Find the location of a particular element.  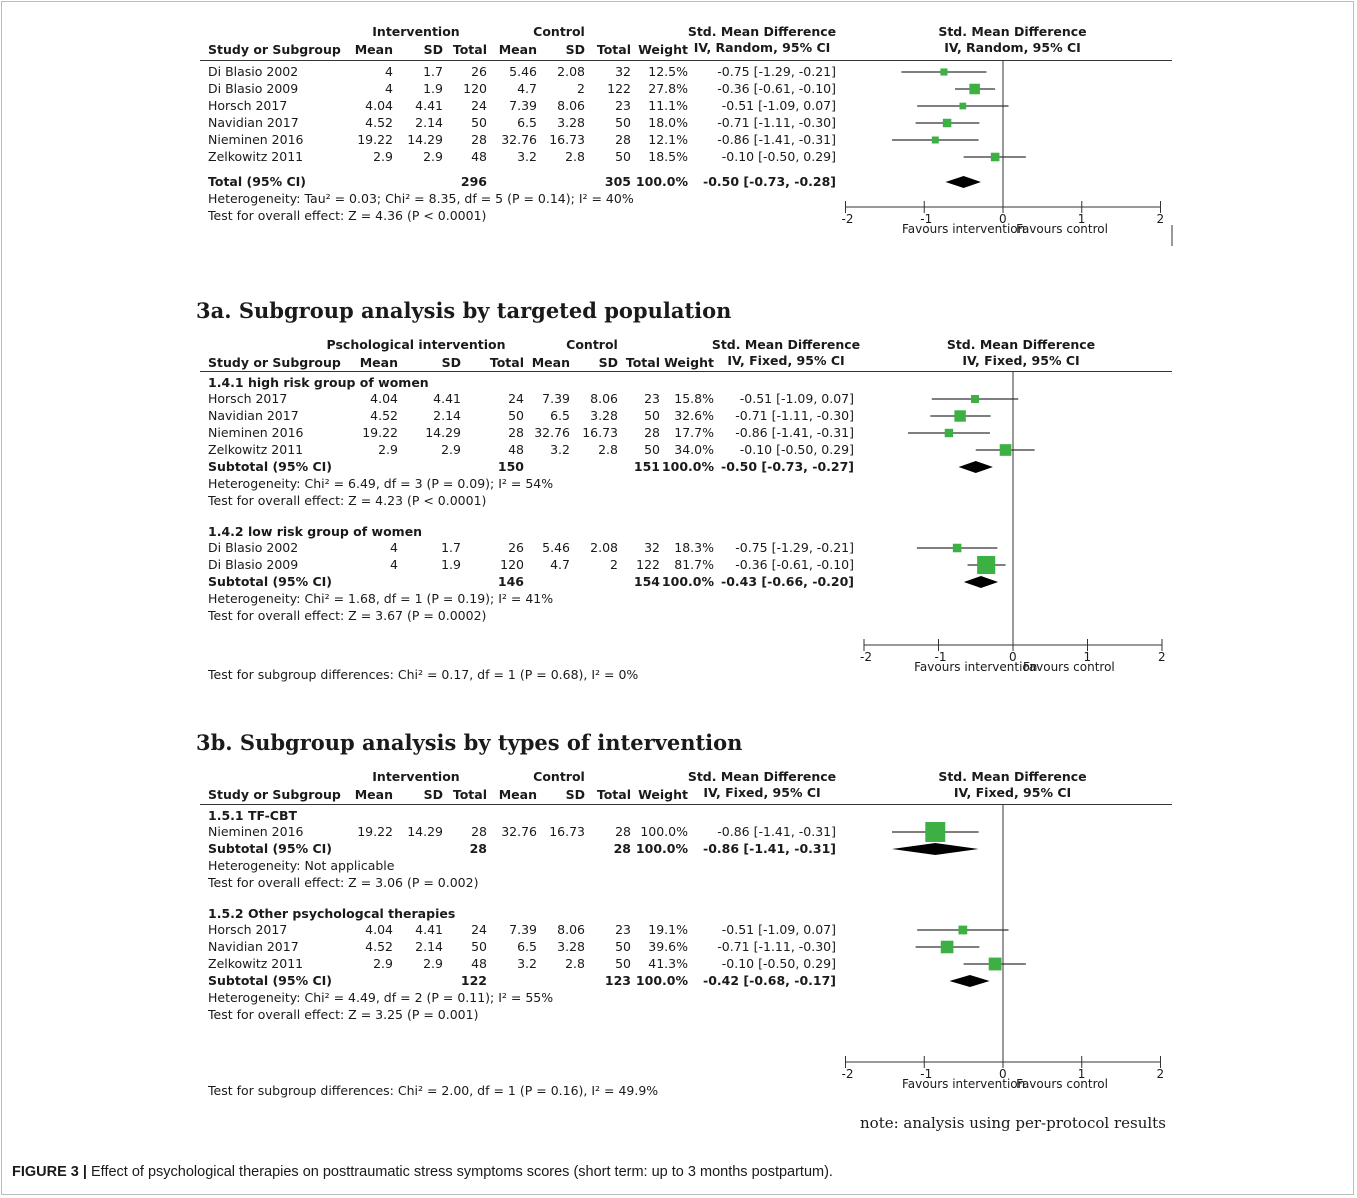

study-weight: 32.6% is located at coordinates (694, 415).